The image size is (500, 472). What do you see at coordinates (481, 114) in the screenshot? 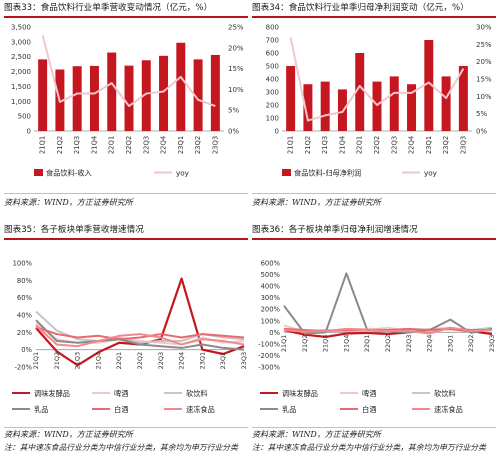
I see `y-tick-label-right: 5%` at bounding box center [481, 114].